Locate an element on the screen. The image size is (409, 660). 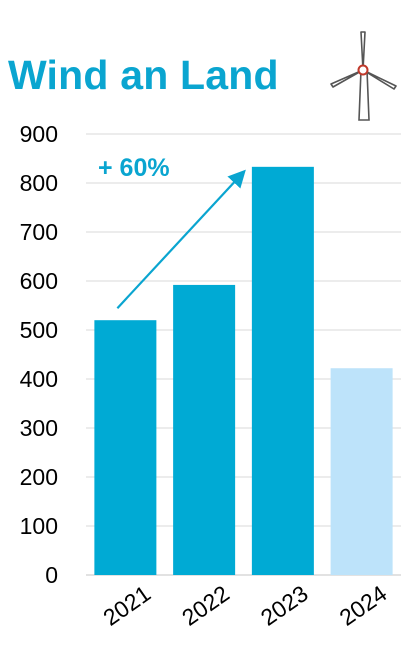
y-tick-label-700: 700 is located at coordinates (39, 232).